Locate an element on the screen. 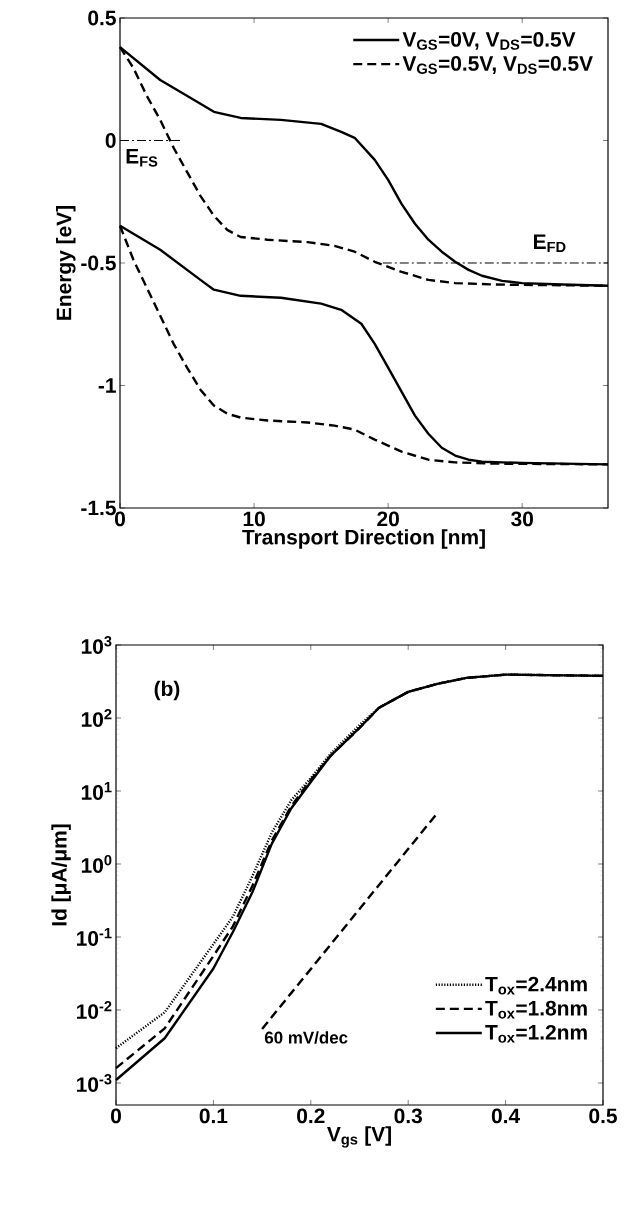  y-axis-title: Energy [eV] is located at coordinates (66, 263).